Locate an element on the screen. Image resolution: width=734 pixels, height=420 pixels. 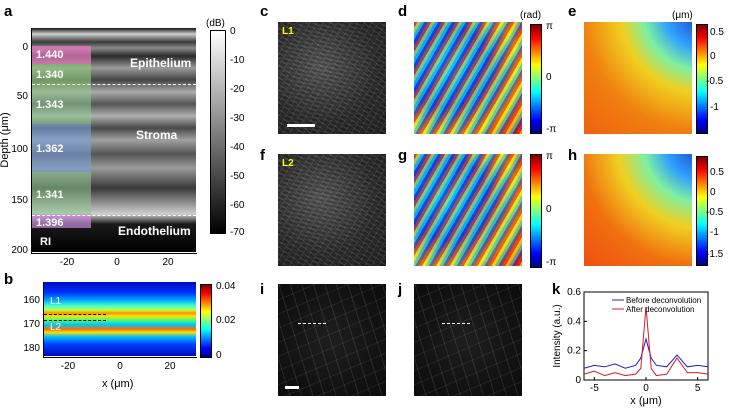
phase-map-l1 is located at coordinates (468, 78).